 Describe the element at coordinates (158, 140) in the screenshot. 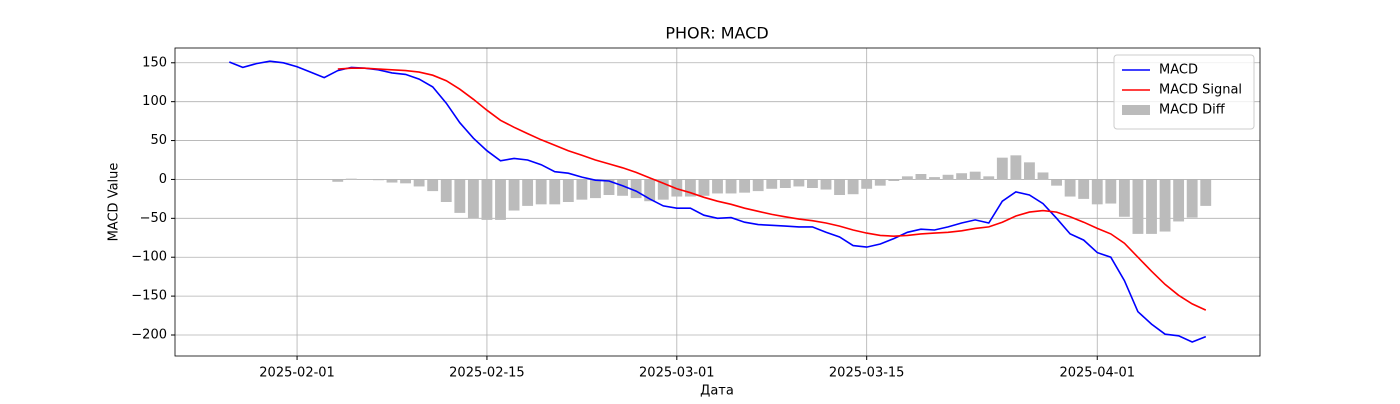

I see `y-tick-label: 50` at that location.